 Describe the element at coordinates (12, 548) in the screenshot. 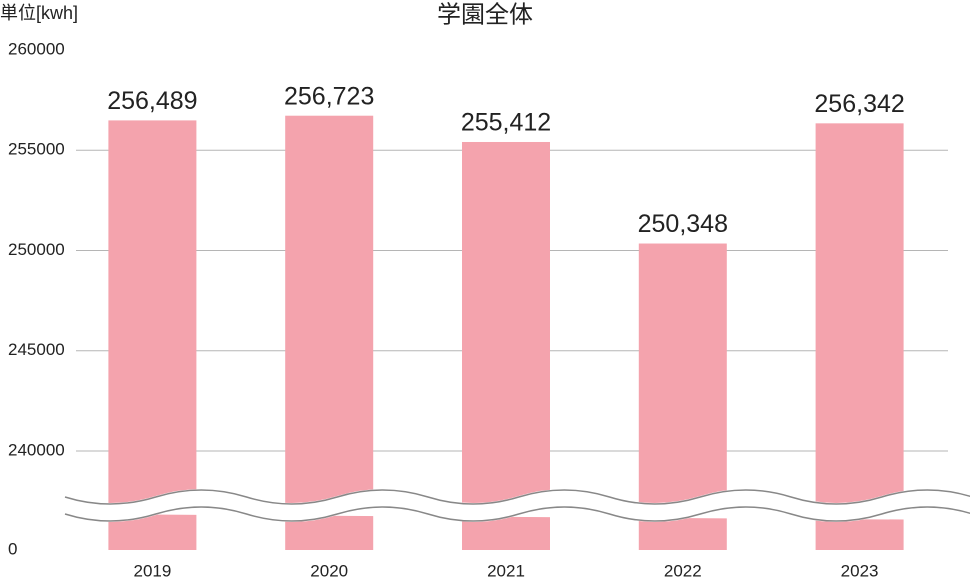

I see `y-tick-label: 0` at that location.